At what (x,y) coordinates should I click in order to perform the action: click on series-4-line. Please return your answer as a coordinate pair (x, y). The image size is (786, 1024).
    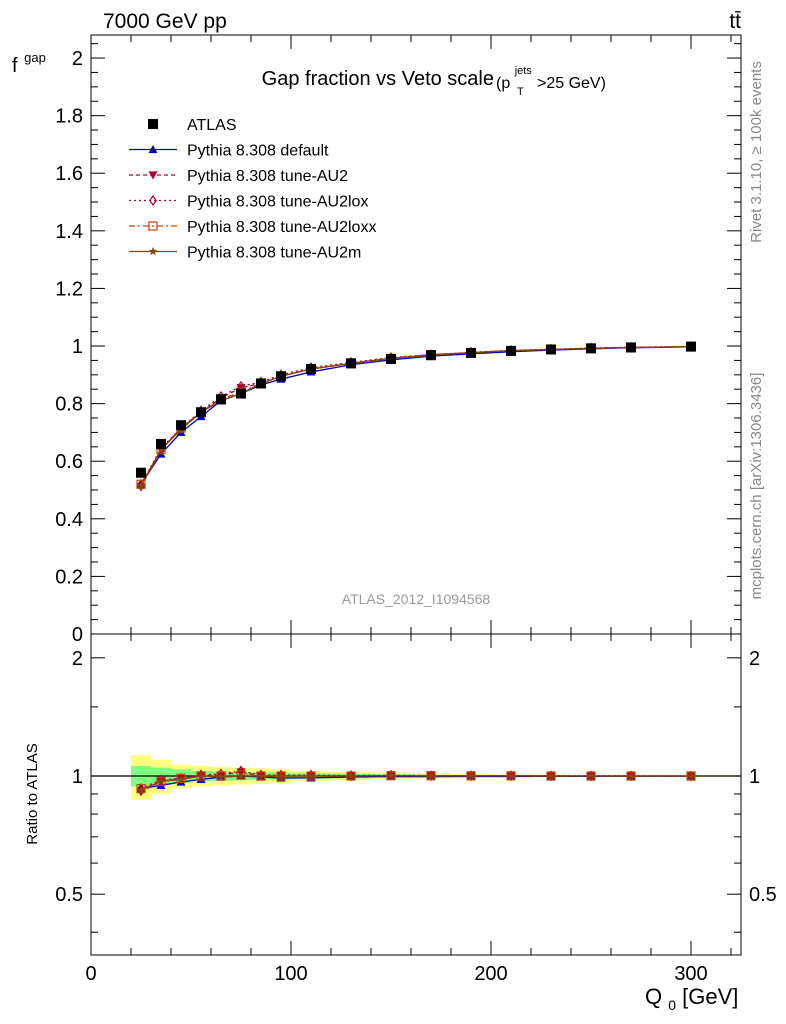
    Looking at the image, I should click on (416, 416).